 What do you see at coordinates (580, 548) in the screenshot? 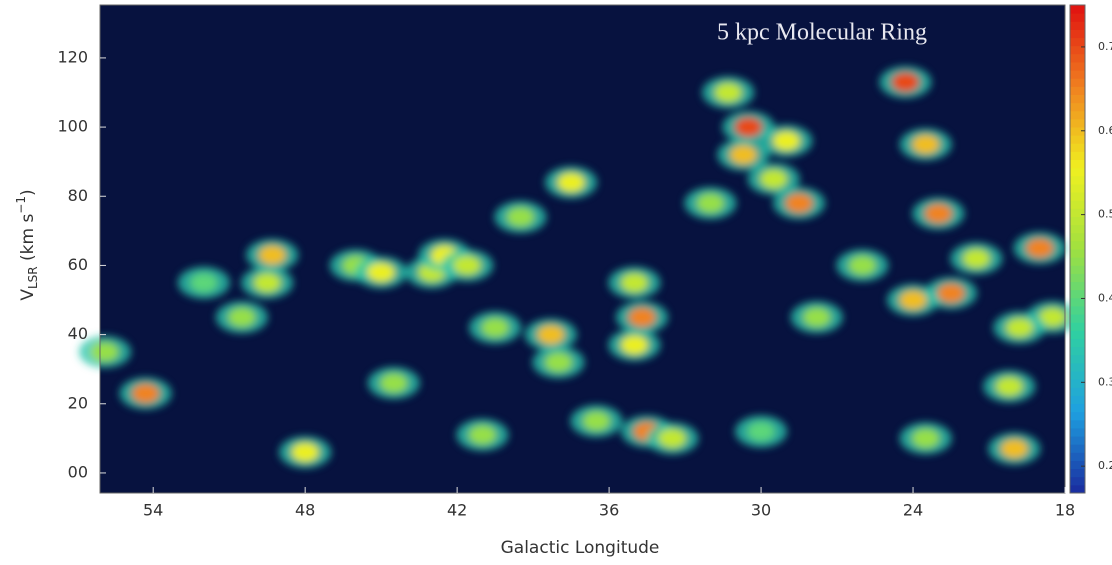
I see `x-axis-label: Galactic Longitude` at bounding box center [580, 548].